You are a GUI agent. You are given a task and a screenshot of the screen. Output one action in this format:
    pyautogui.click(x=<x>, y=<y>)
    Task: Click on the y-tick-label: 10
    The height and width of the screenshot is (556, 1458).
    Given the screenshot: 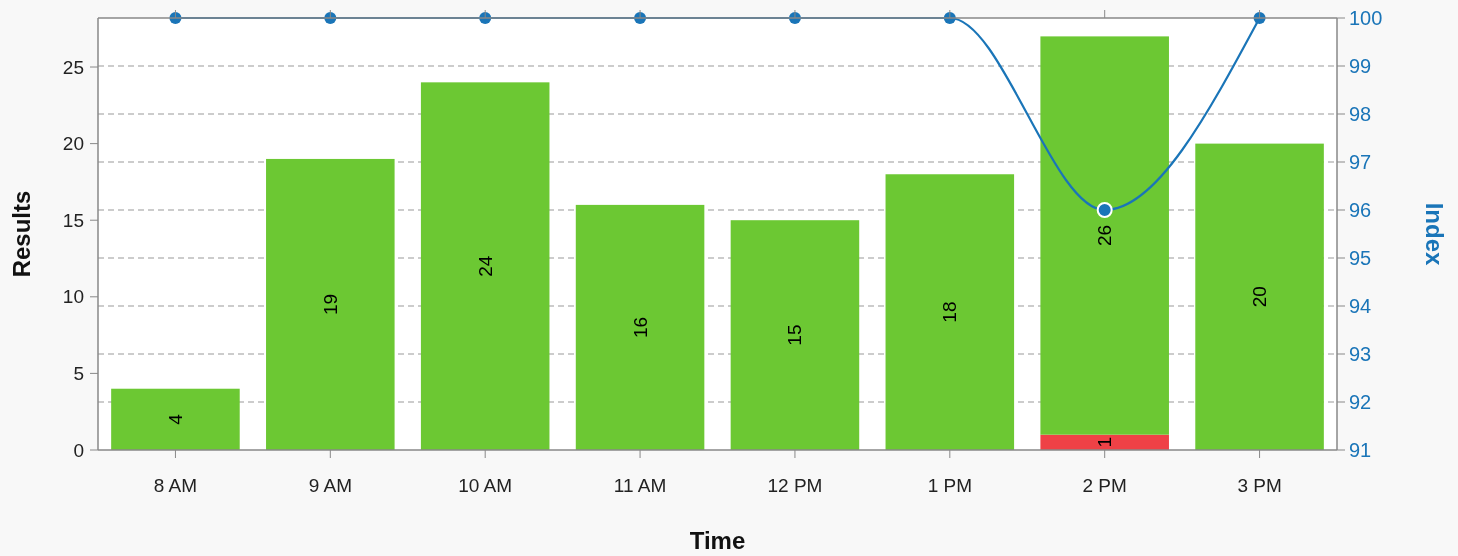 What is the action you would take?
    pyautogui.click(x=73, y=297)
    